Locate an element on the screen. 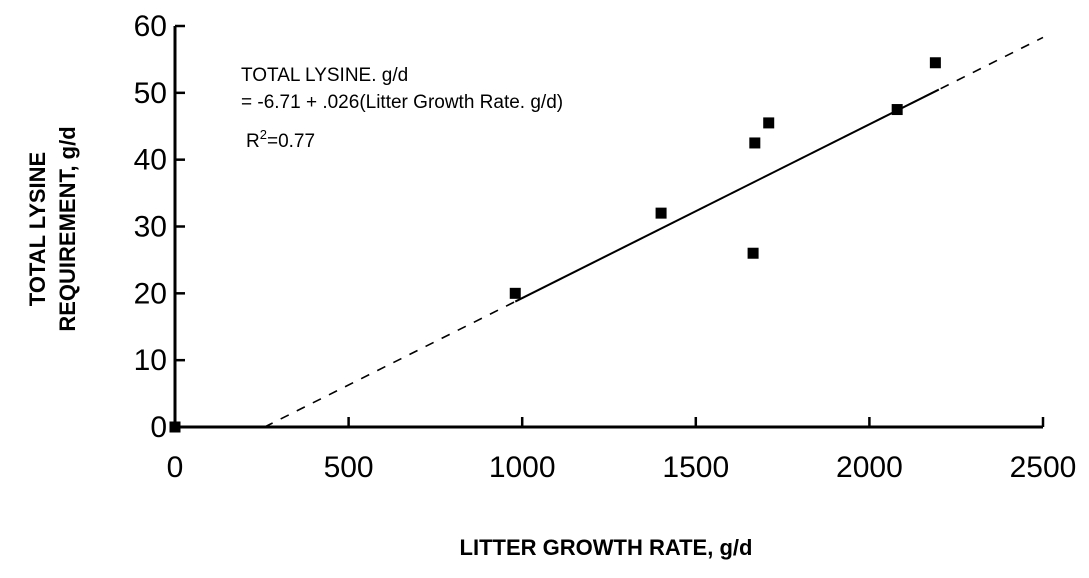 The height and width of the screenshot is (578, 1089). y-tick-label: 0 is located at coordinates (158, 427).